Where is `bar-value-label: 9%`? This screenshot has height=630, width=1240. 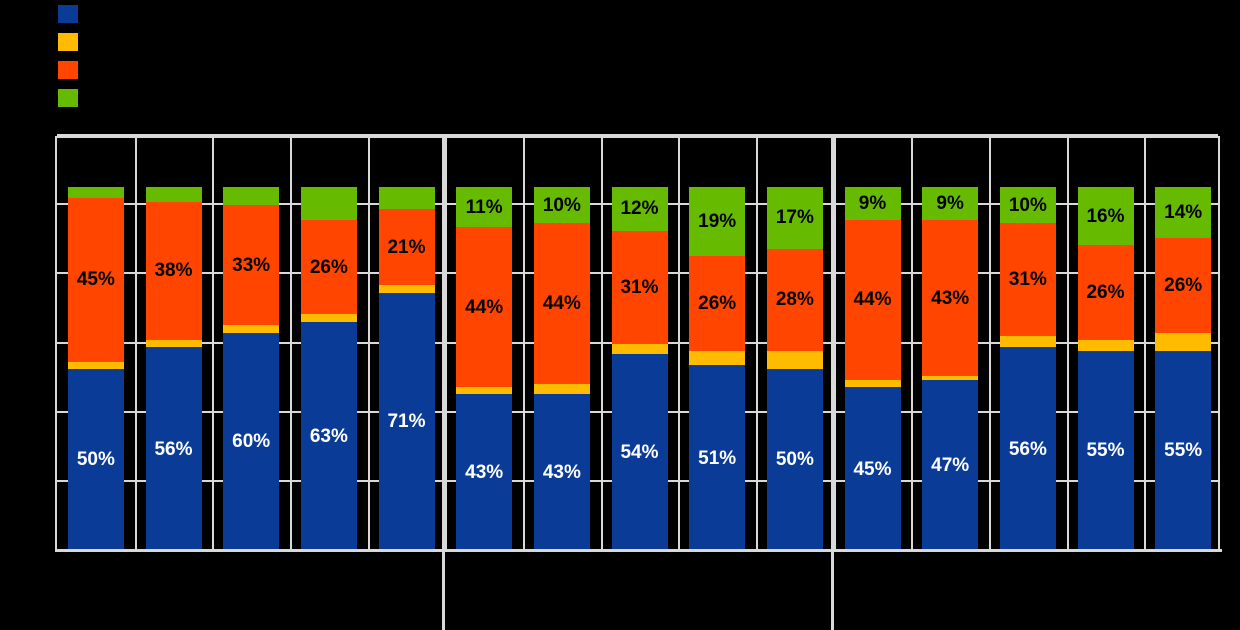 bar-value-label: 9% is located at coordinates (872, 203).